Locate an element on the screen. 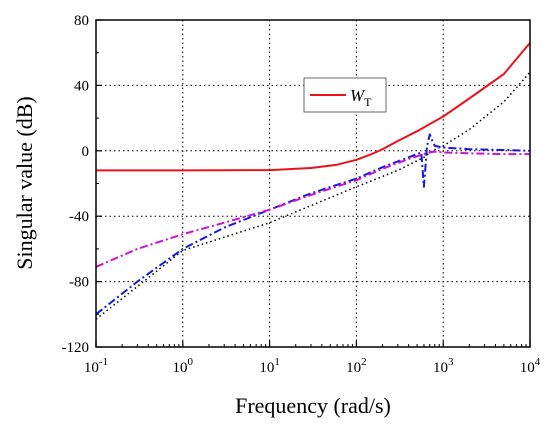 This screenshot has width=550, height=425. y-tick-label: 80 is located at coordinates (81, 21).